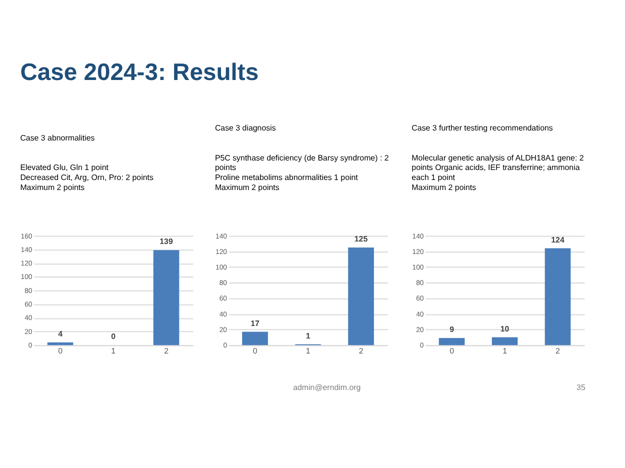 The image size is (625, 468). I want to click on data-label: 139, so click(167, 241).